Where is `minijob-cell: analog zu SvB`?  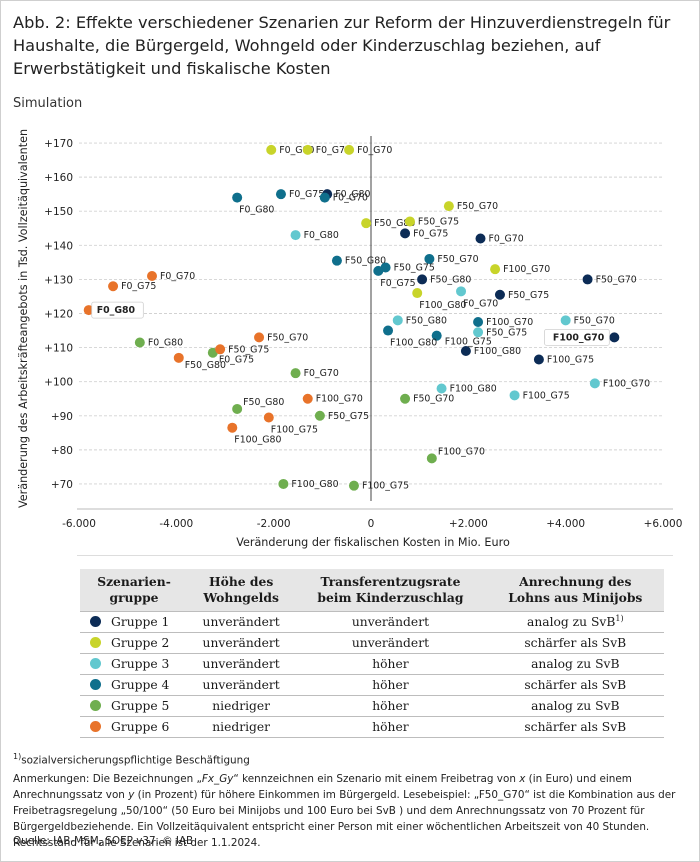 minijob-cell: analog zu SvB is located at coordinates (575, 664).